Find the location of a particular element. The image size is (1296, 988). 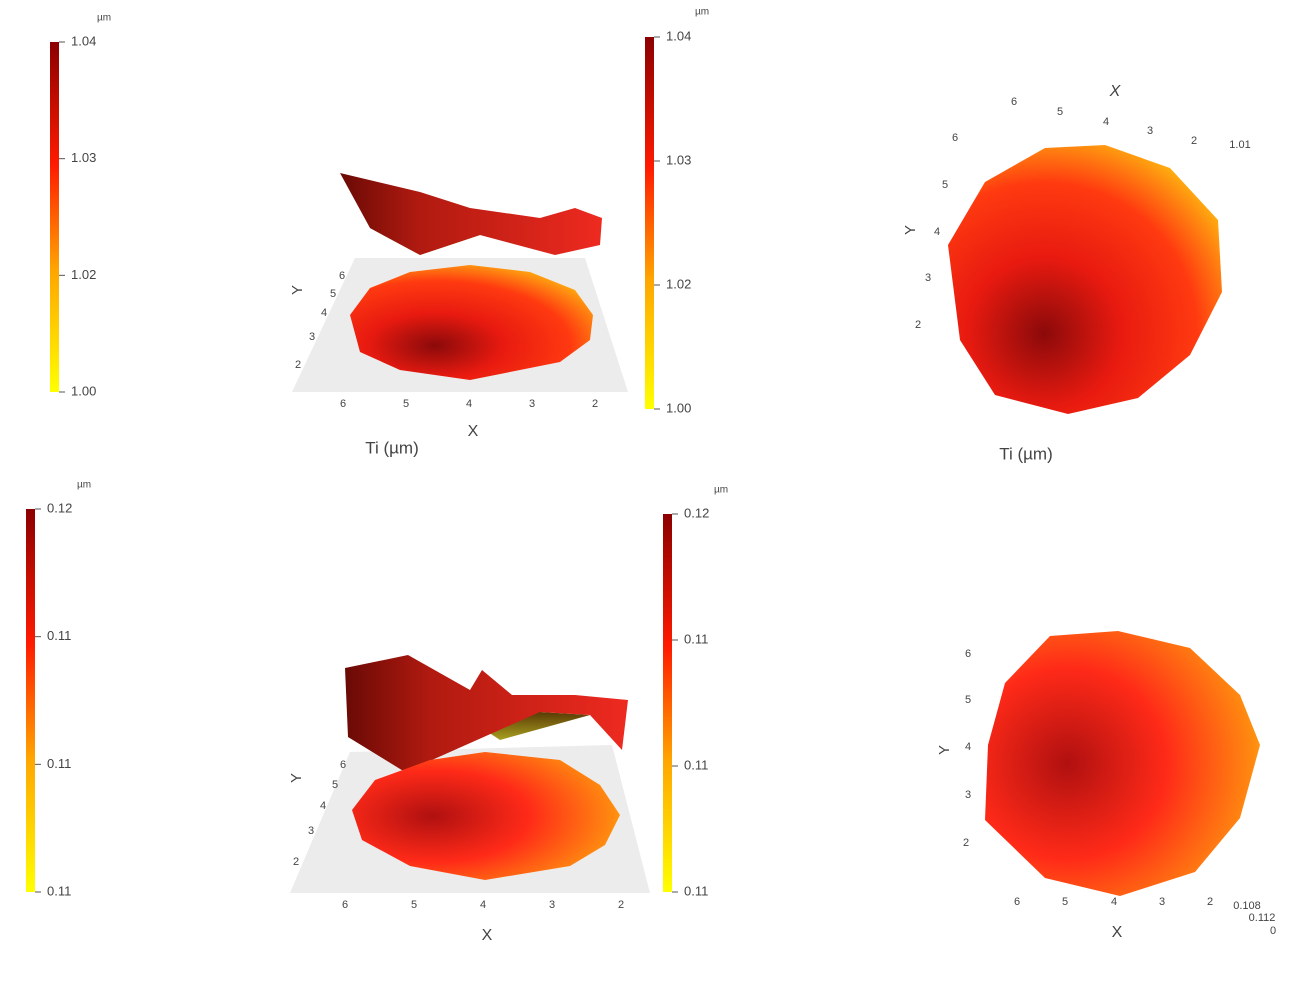

z-tick-label: 0.112 is located at coordinates (1262, 918).